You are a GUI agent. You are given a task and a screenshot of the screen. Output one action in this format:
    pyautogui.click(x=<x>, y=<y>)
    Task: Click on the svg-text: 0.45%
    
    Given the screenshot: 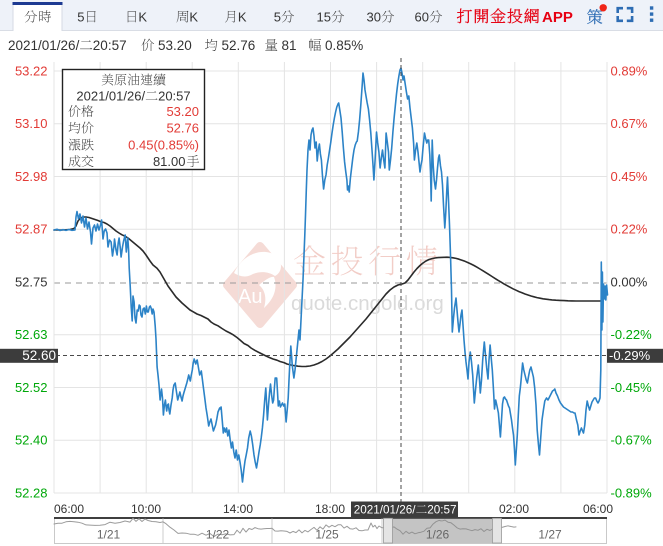 What is the action you would take?
    pyautogui.click(x=629, y=176)
    